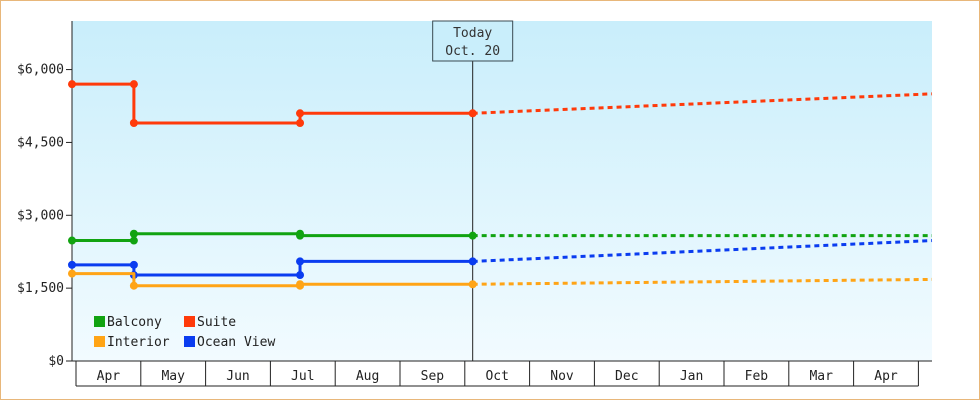 The width and height of the screenshot is (980, 401). I want to click on month-label: Sep, so click(433, 376).